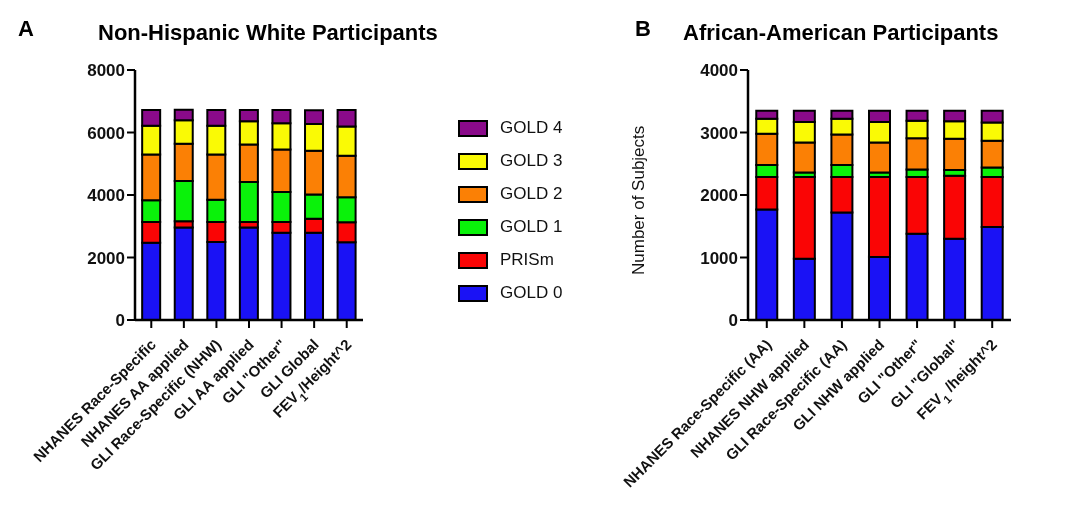 The image size is (1071, 527). What do you see at coordinates (531, 227) in the screenshot?
I see `legend-label: GOLD 1` at bounding box center [531, 227].